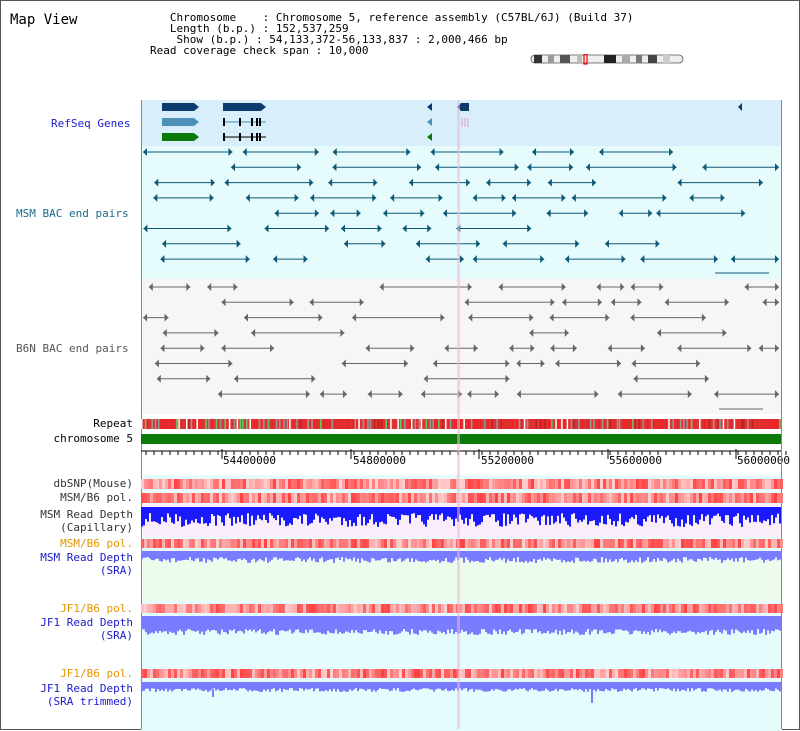 The image size is (800, 731). Describe the element at coordinates (379, 460) in the screenshot. I see `axis-tick-2: 54800000` at that location.